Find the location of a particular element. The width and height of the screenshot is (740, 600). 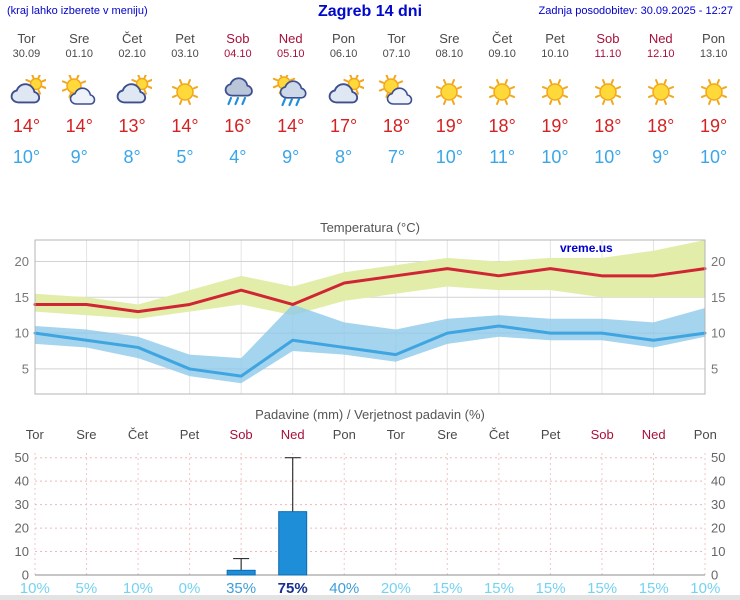

cloudy-icon is located at coordinates (343, 92).